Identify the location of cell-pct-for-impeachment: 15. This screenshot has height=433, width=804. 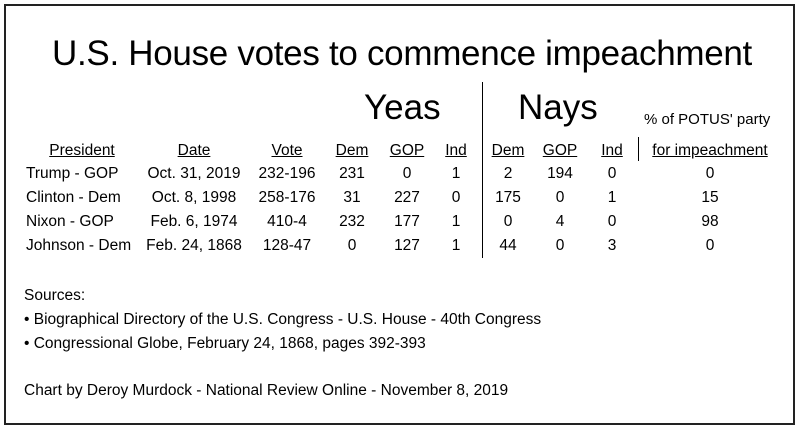
(710, 197).